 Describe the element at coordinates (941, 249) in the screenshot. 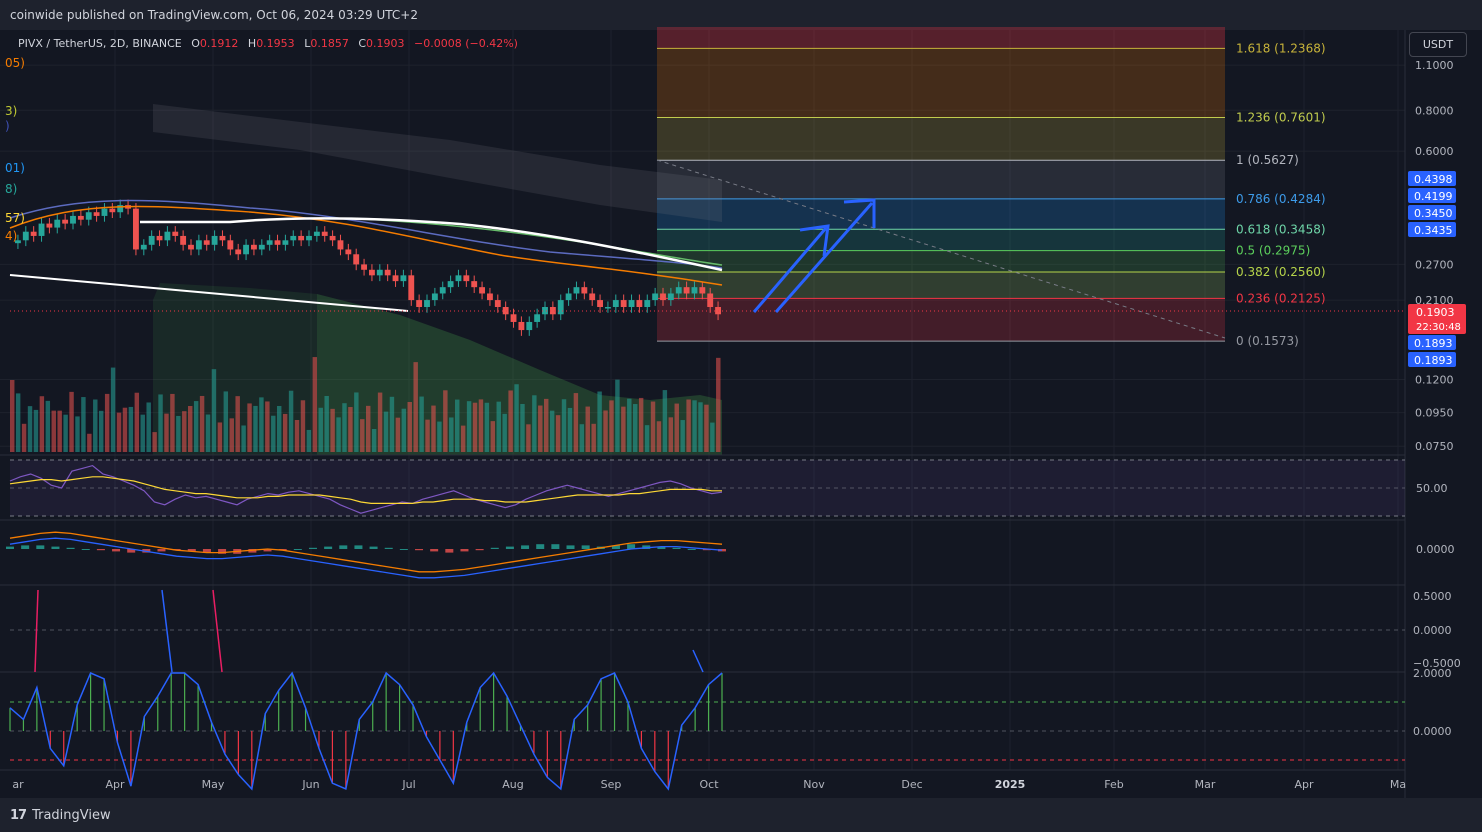

I see `dashed-trend-line` at that location.